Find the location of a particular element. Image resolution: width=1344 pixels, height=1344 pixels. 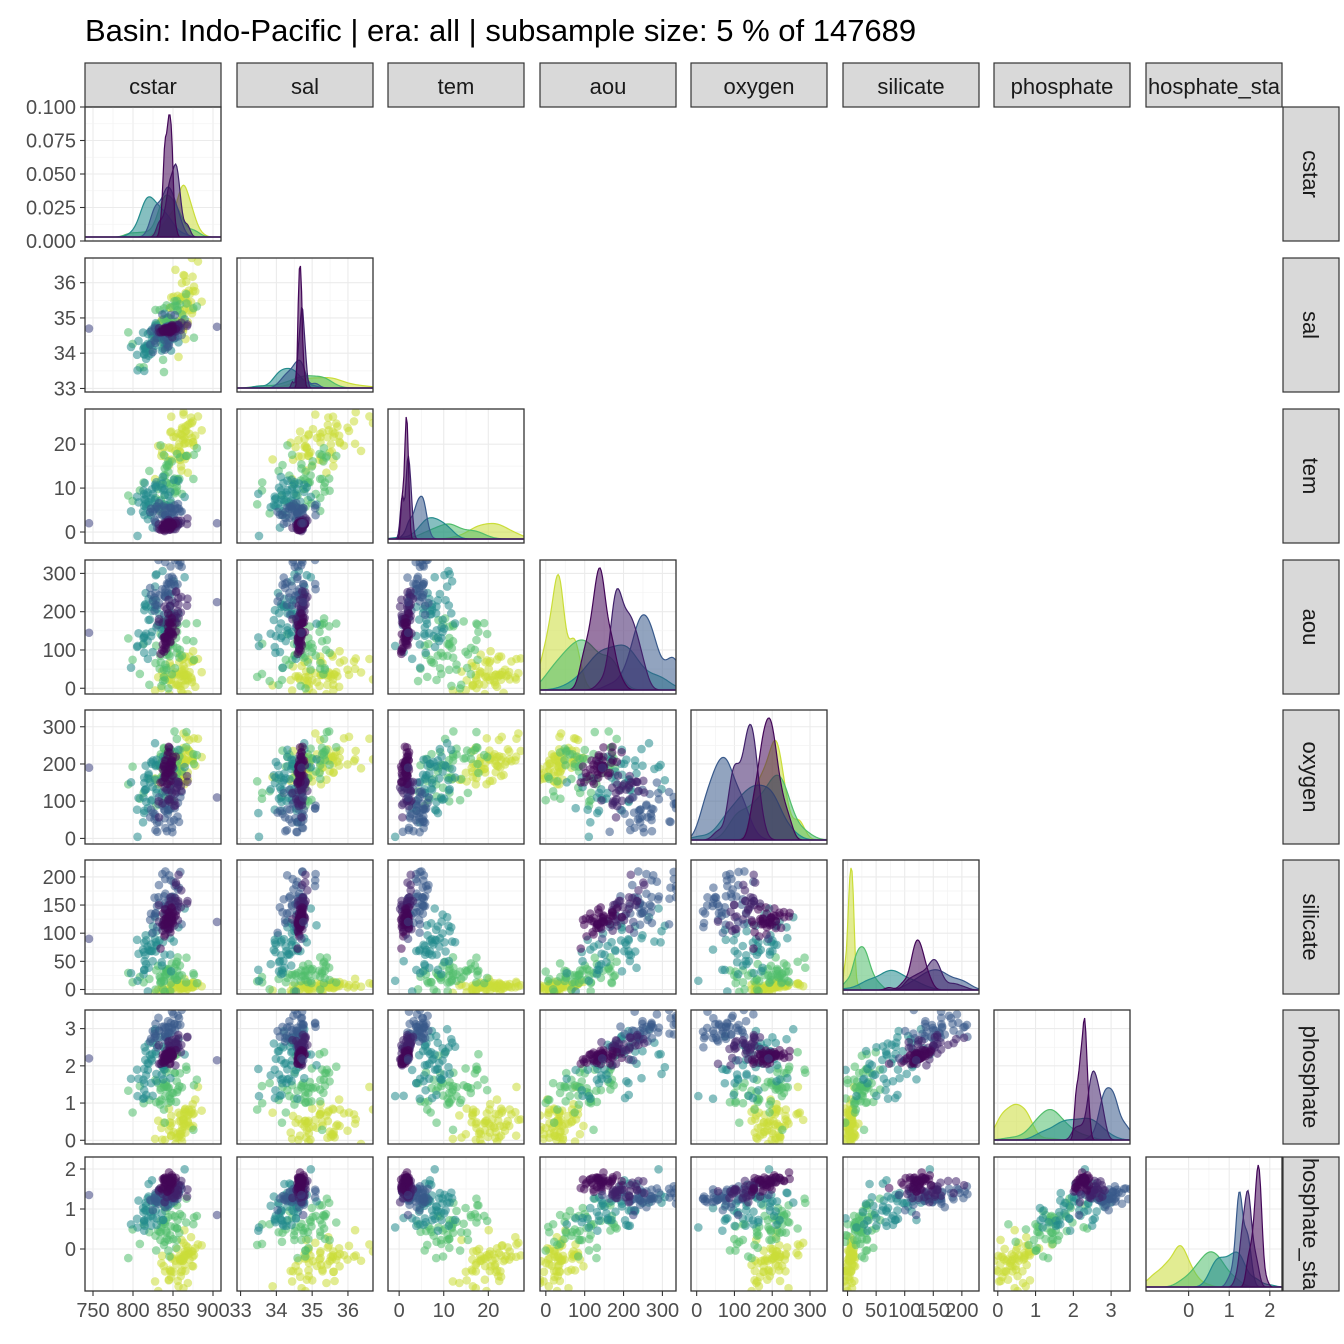

panel-silicate-vs-cstar is located at coordinates (153, 927).